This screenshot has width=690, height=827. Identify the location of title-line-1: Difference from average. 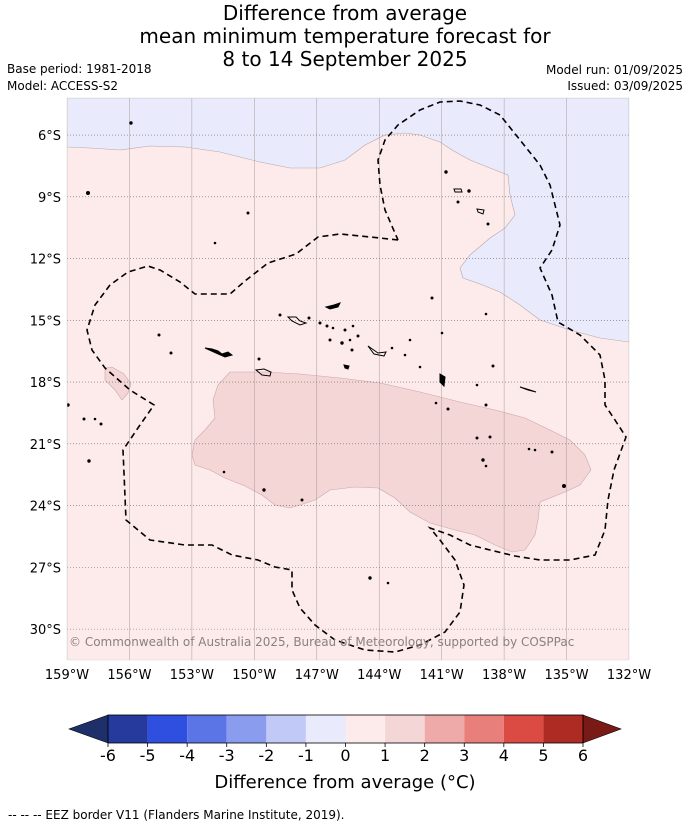
(345, 13).